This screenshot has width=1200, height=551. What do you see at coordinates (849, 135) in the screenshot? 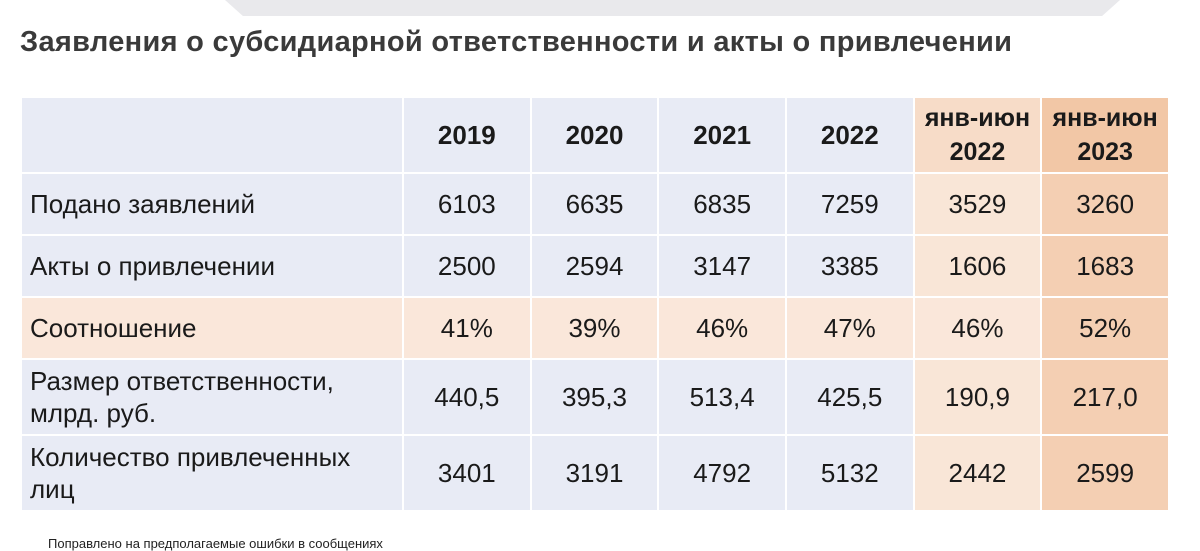
I see `header-2022: 2022` at bounding box center [849, 135].